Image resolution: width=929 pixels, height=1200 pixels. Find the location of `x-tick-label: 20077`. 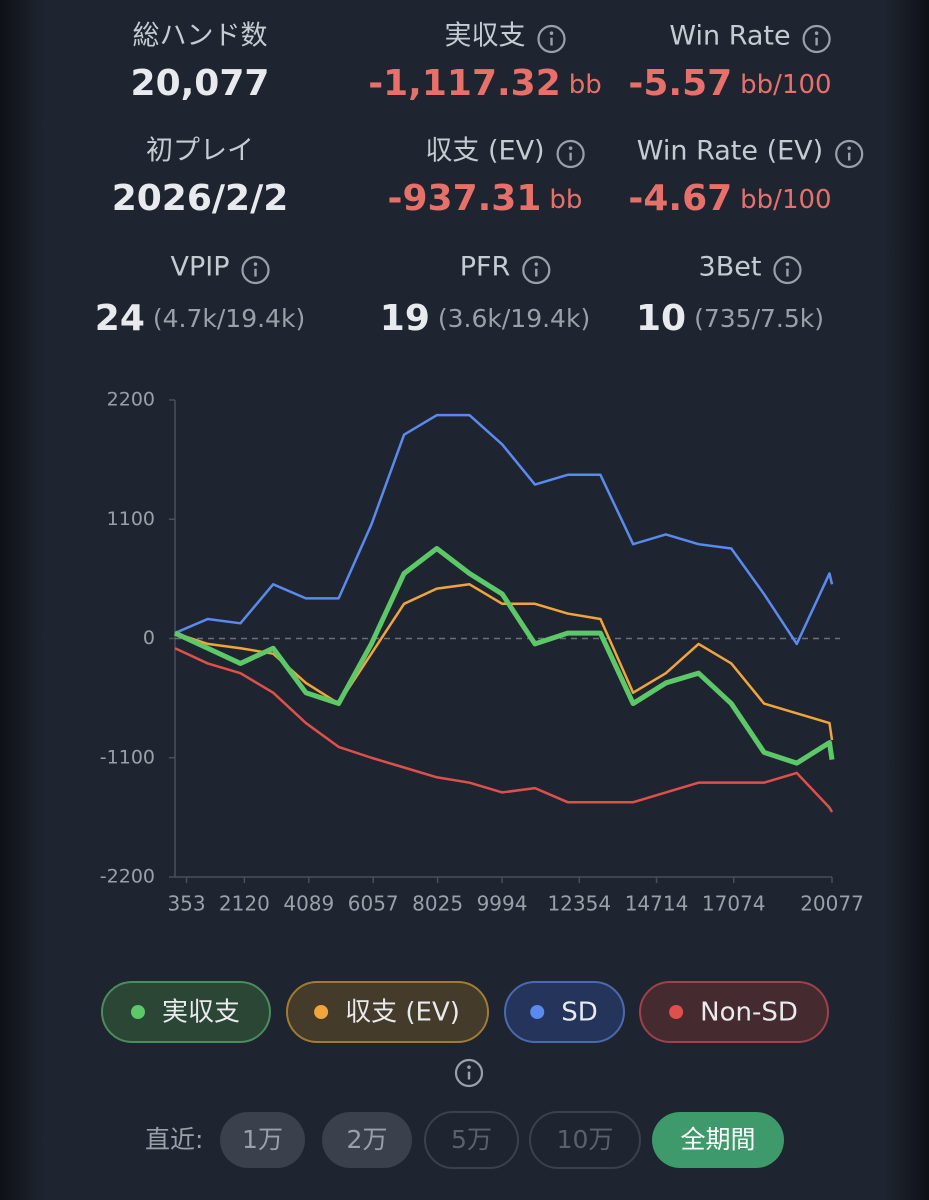

x-tick-label: 20077 is located at coordinates (832, 904).